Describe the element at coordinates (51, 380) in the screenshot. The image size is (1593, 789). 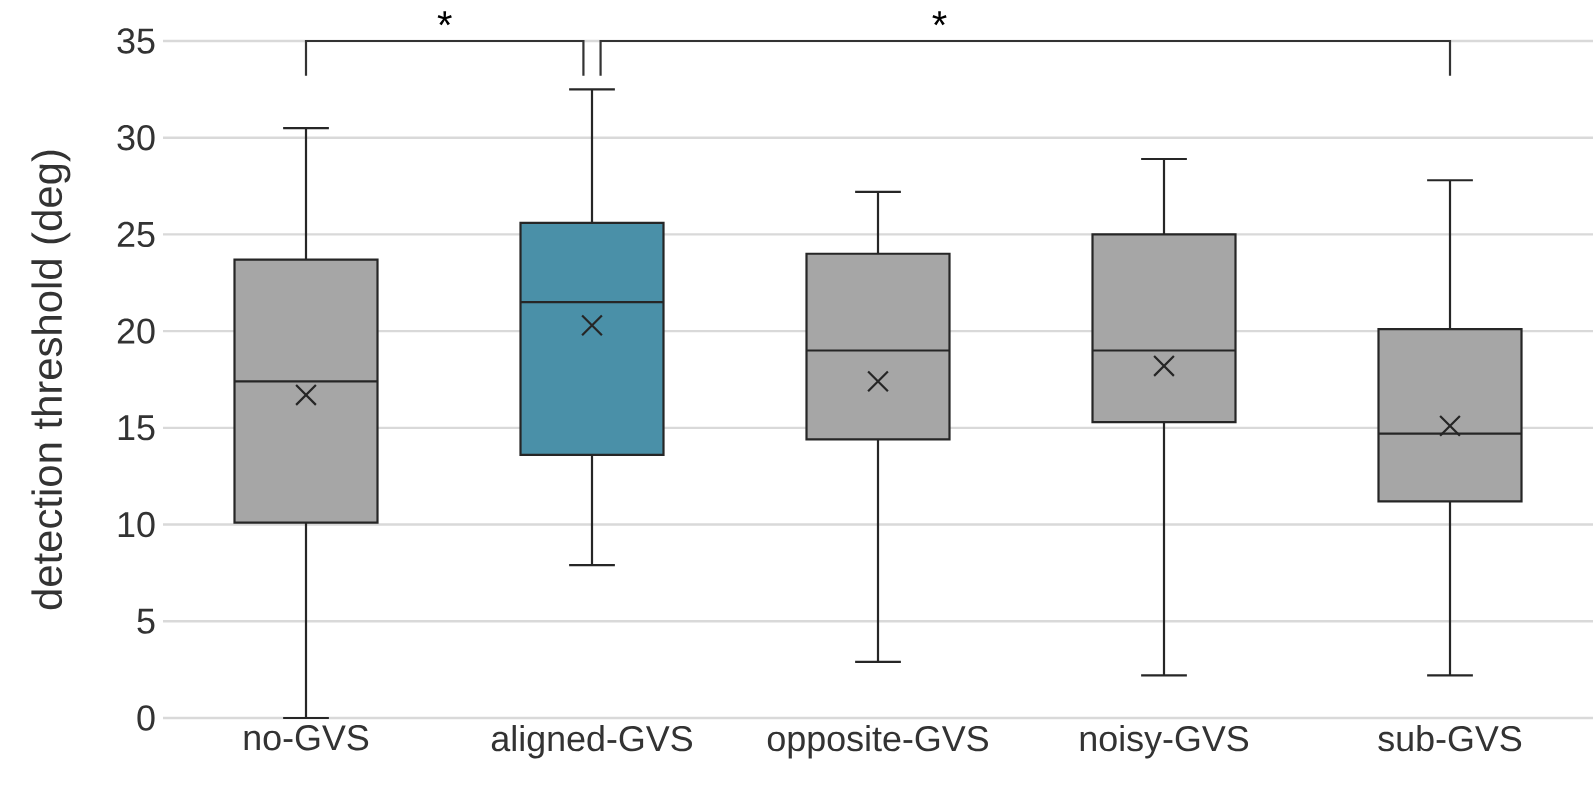
I see `y-axis-title: detection threshold (deg)` at that location.